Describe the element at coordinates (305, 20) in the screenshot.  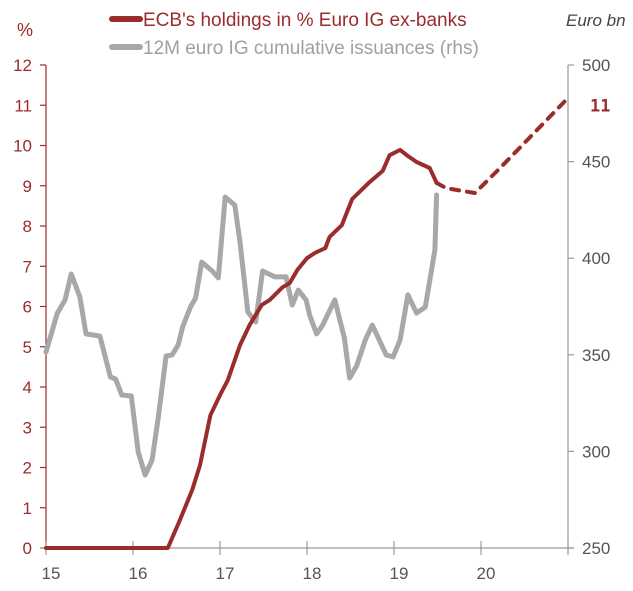
I see `legend-label-ecb-holdings: ECB's holdings in % Euro IG ex-banks` at that location.